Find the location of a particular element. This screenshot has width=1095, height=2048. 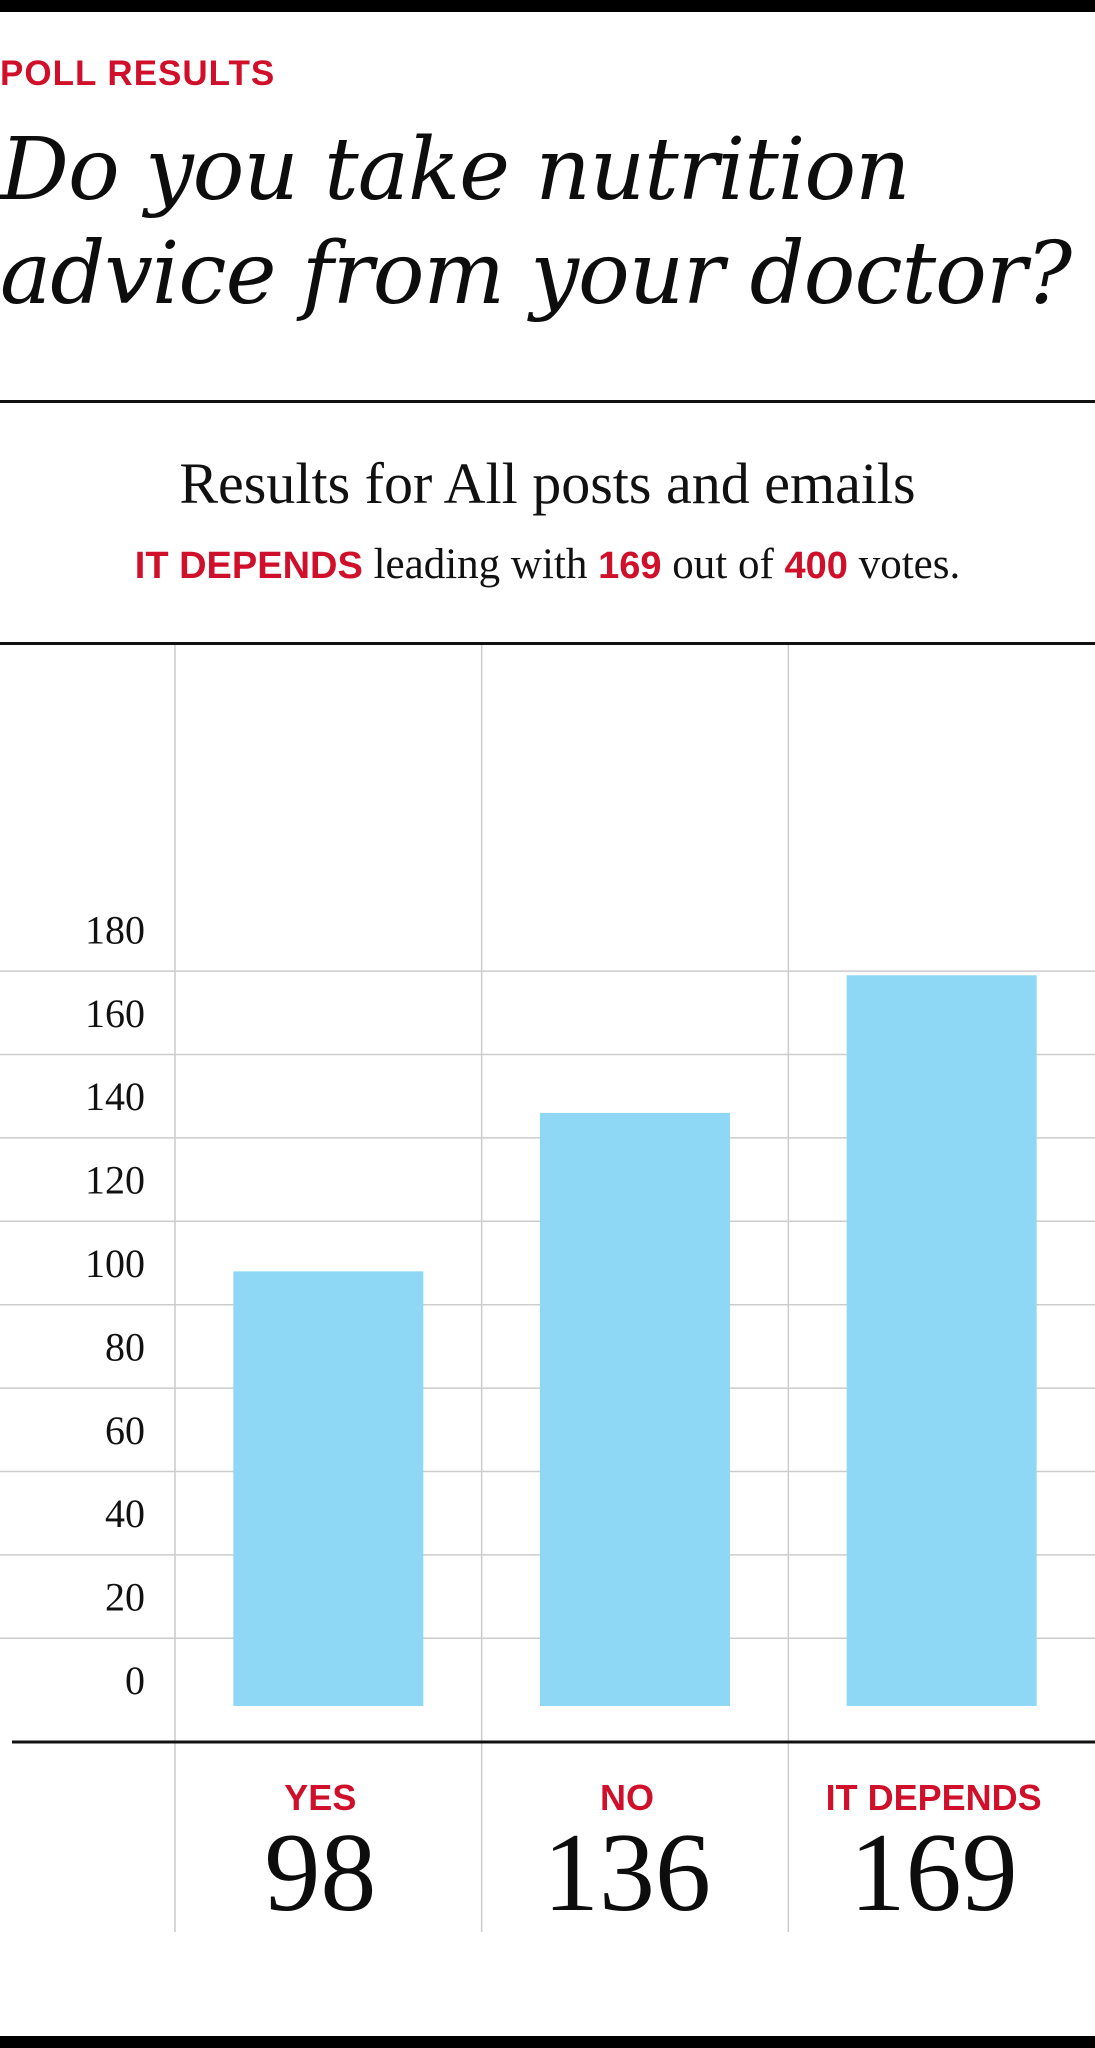

y-tick-label: 100 is located at coordinates (115, 1263).